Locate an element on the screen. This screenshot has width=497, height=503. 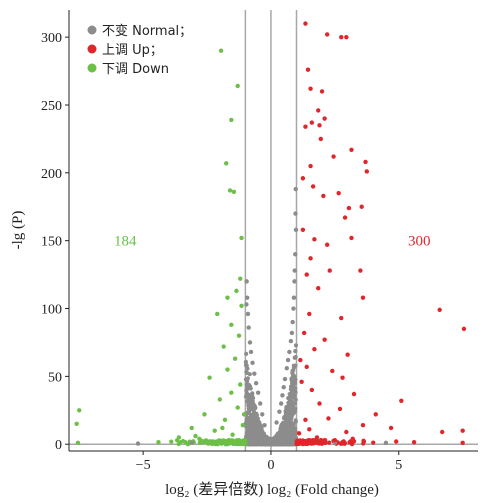
x-tick-label: −5 is located at coordinates (143, 465).